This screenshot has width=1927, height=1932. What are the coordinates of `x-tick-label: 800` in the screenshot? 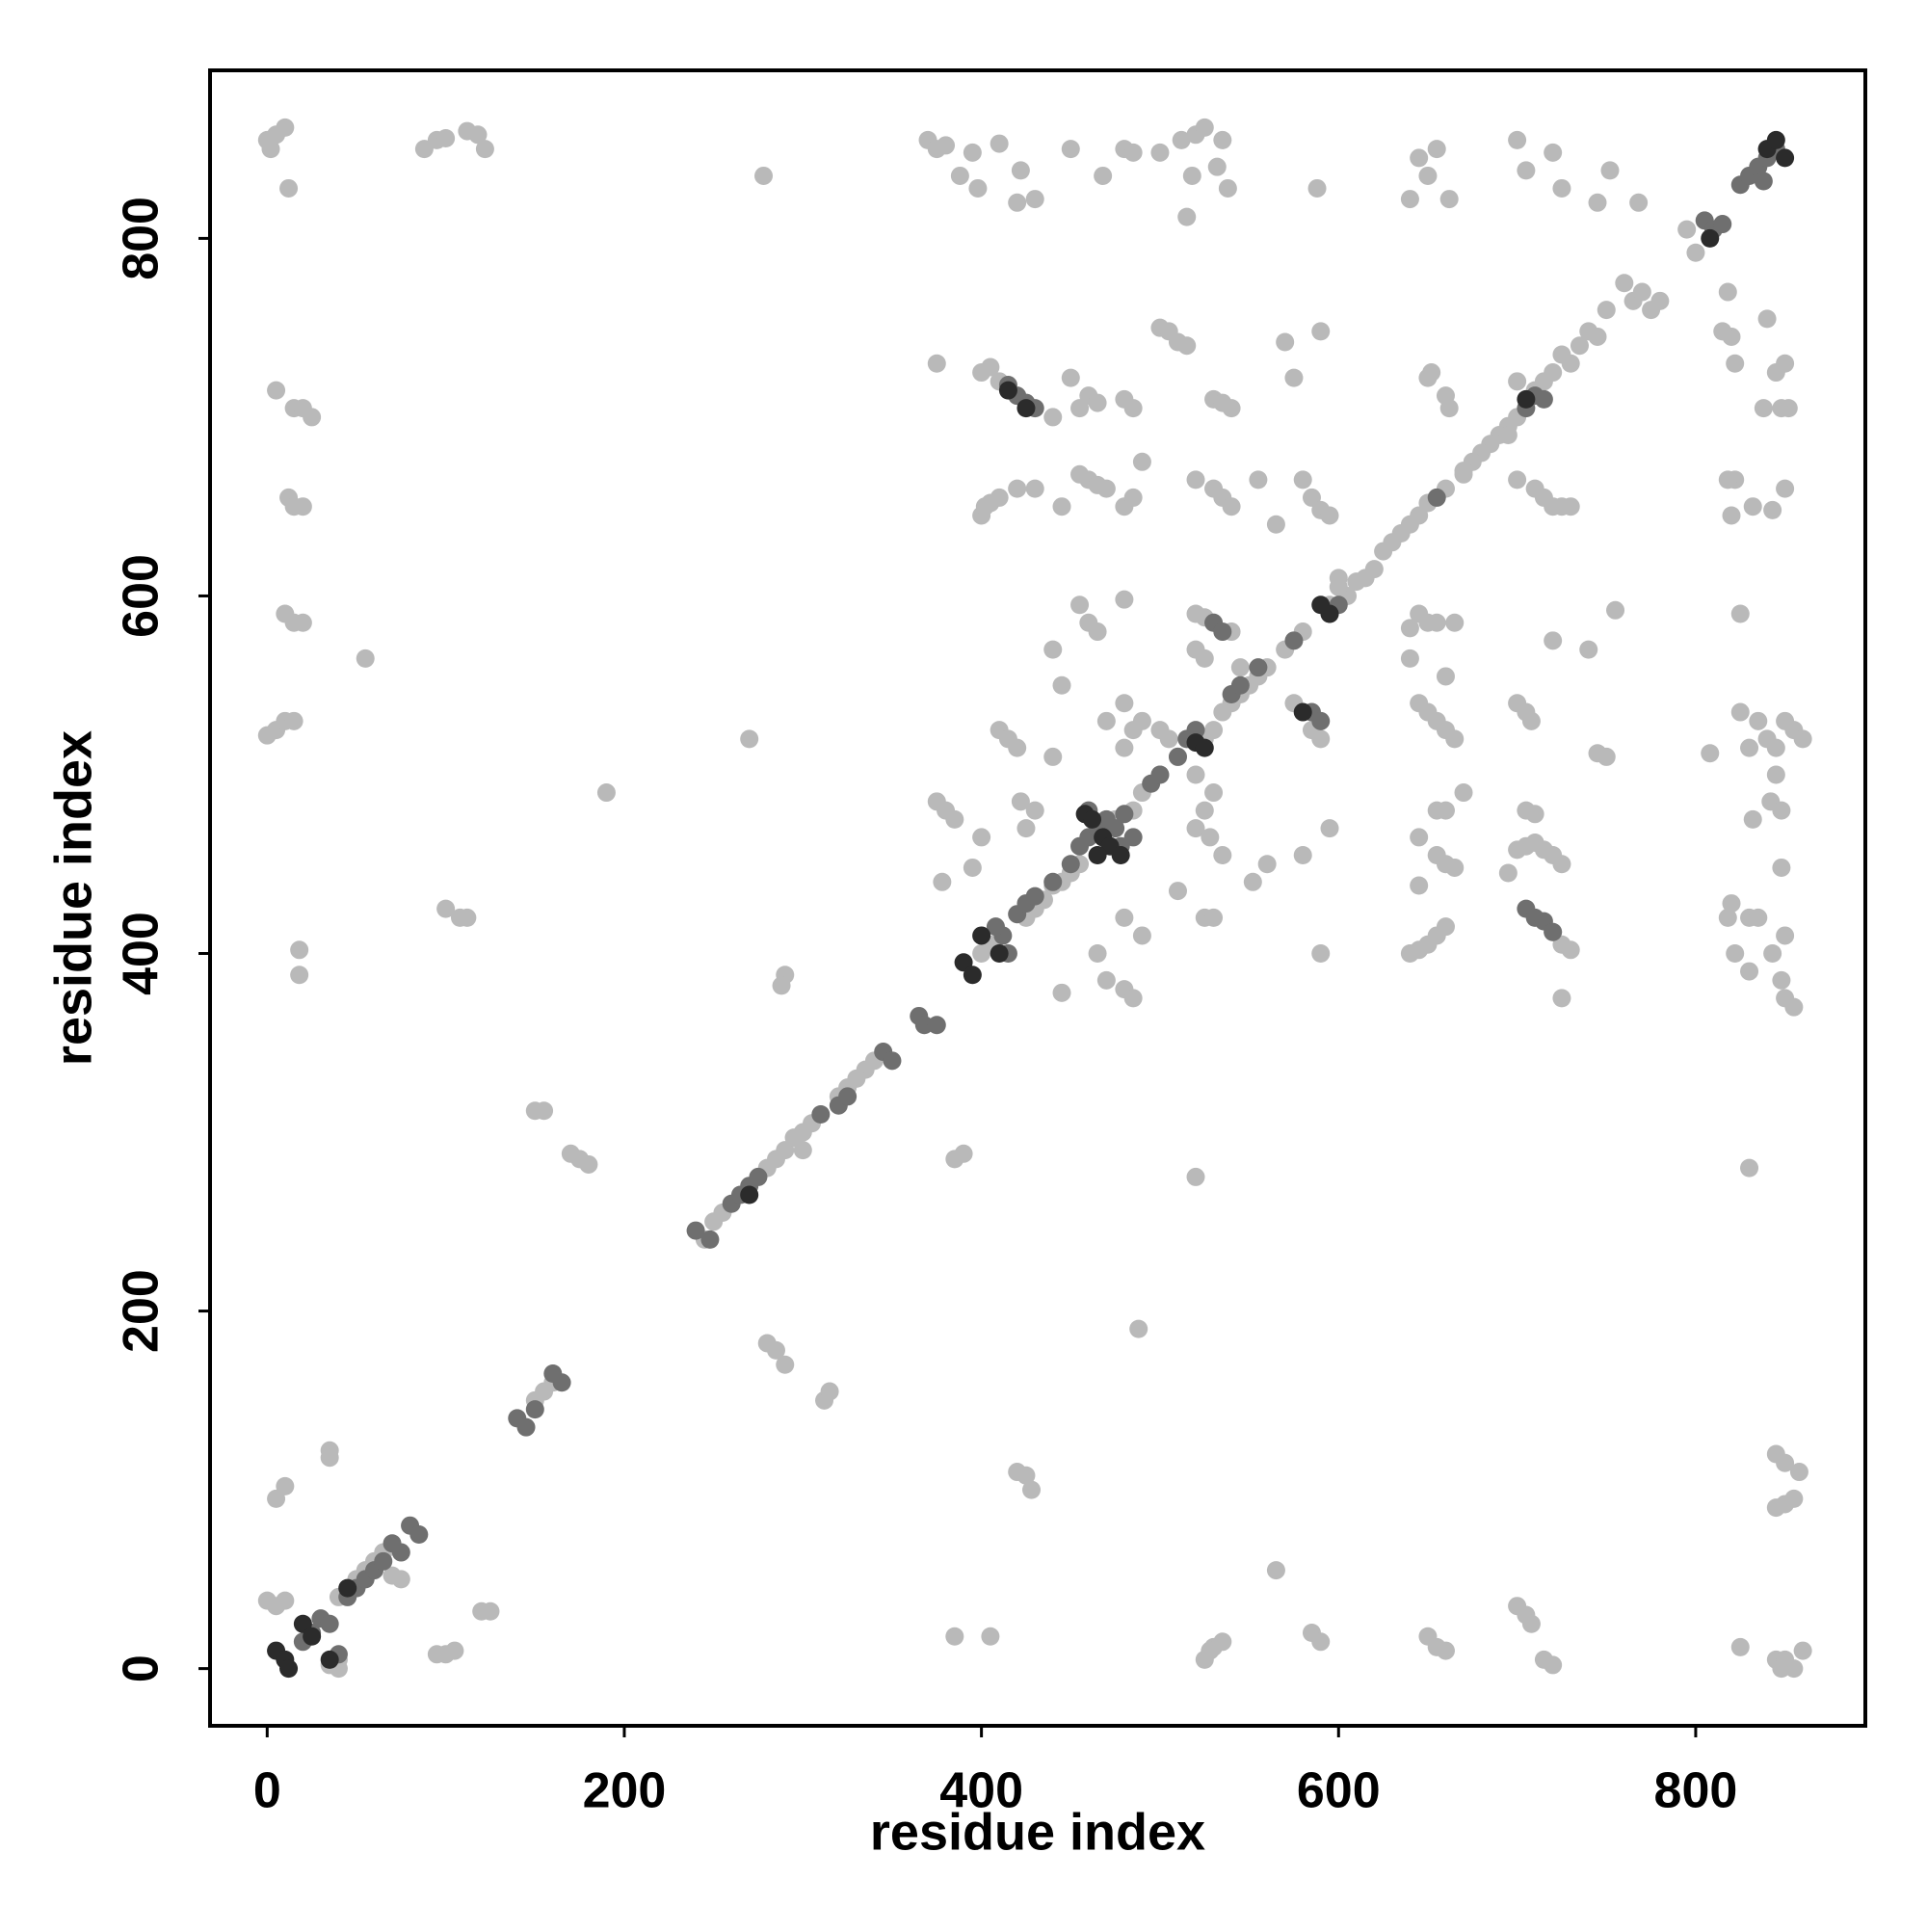 It's located at (1696, 1791).